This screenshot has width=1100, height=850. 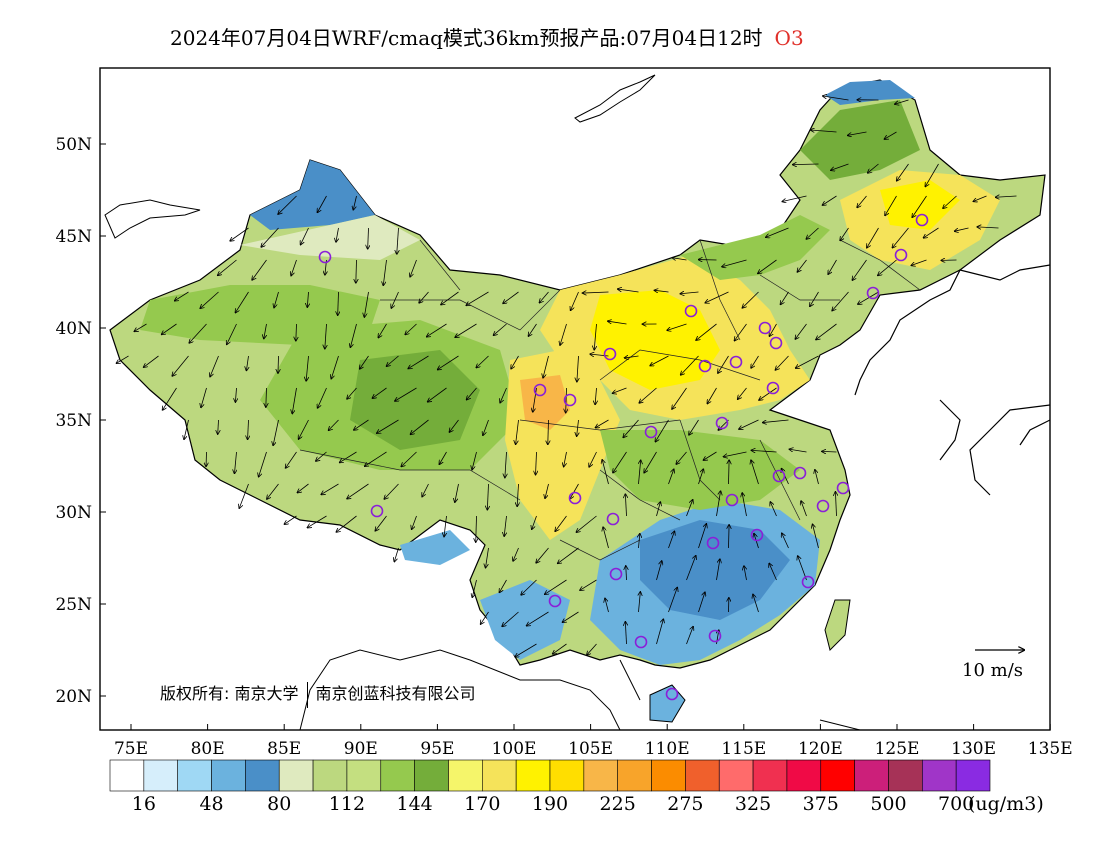 What do you see at coordinates (73, 697) in the screenshot?
I see `lat-tick-label: 20N` at bounding box center [73, 697].